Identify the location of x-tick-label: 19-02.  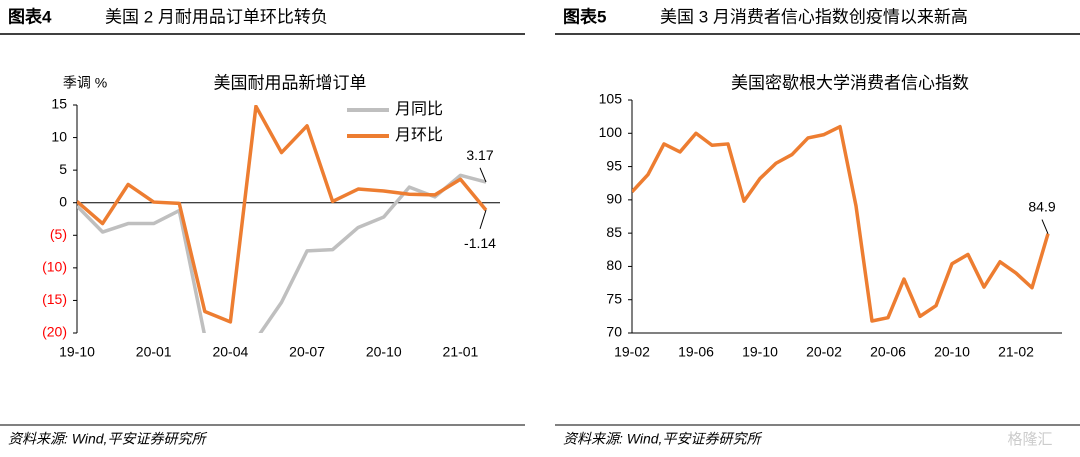
(632, 352).